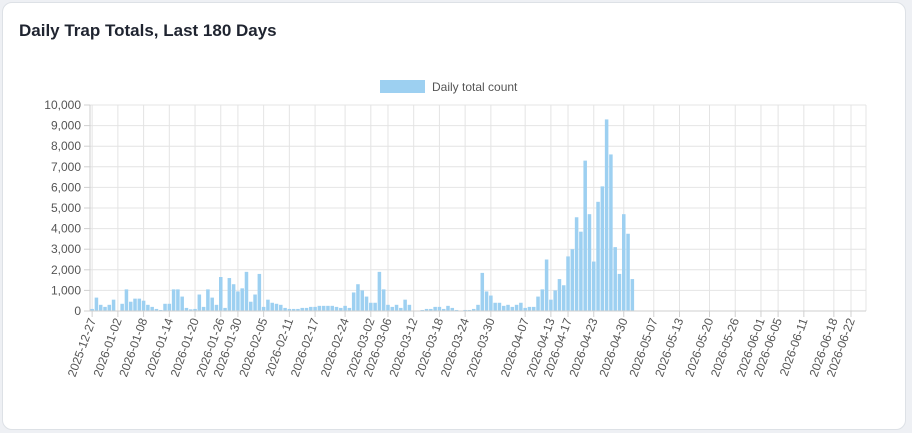 The width and height of the screenshot is (912, 433). Describe the element at coordinates (402, 86) in the screenshot. I see `legend-swatch` at that location.